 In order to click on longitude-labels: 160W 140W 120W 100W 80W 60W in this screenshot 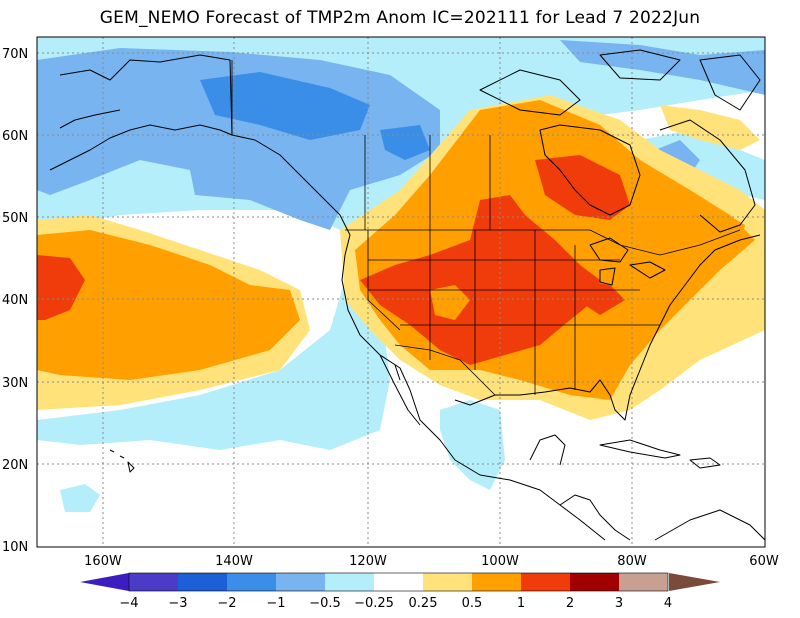, I will do `click(431, 561)`.